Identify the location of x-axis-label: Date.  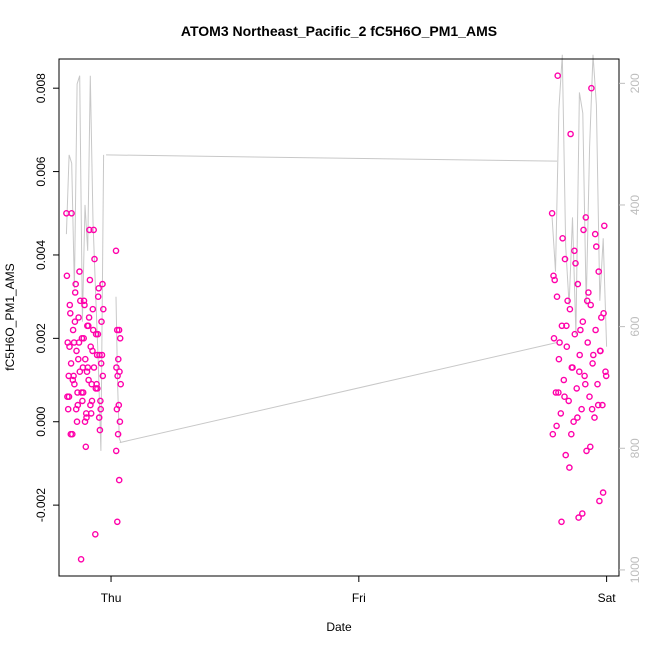
(339, 627).